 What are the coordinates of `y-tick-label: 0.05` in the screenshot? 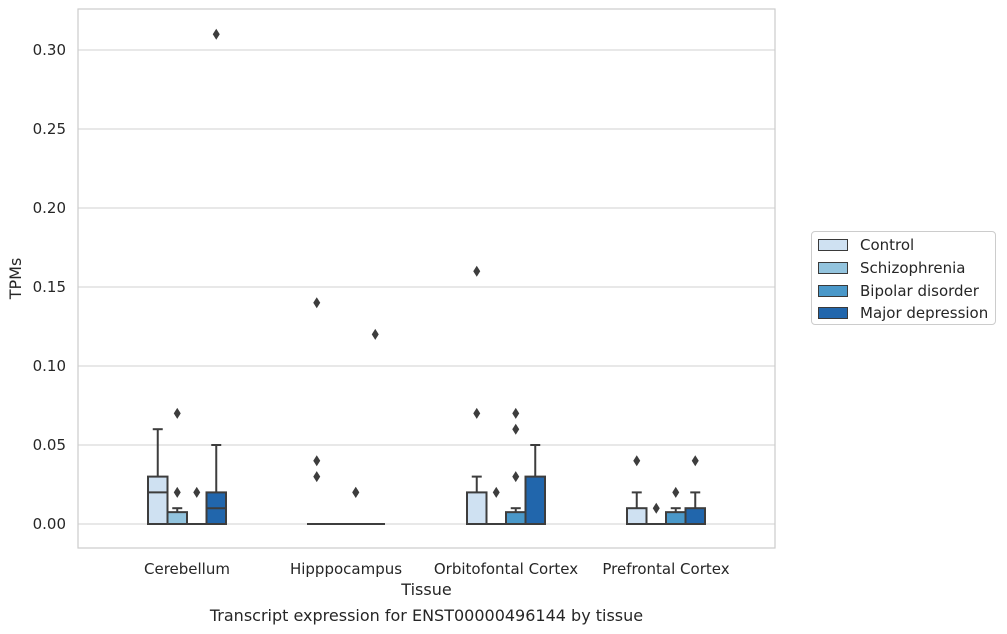 It's located at (49, 445).